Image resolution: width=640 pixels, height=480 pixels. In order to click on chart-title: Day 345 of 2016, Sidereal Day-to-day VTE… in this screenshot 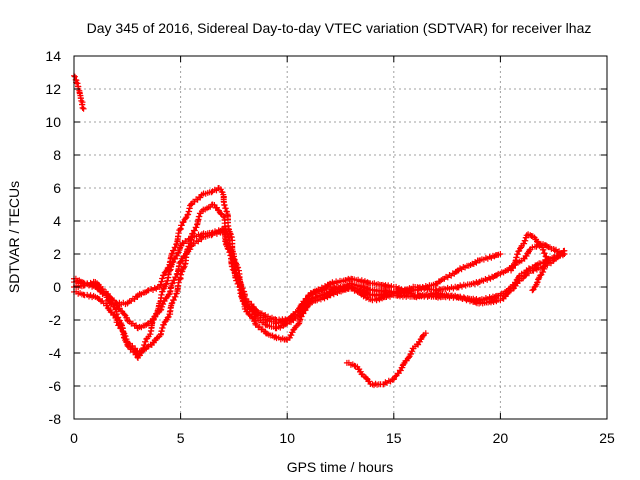, I will do `click(339, 28)`.